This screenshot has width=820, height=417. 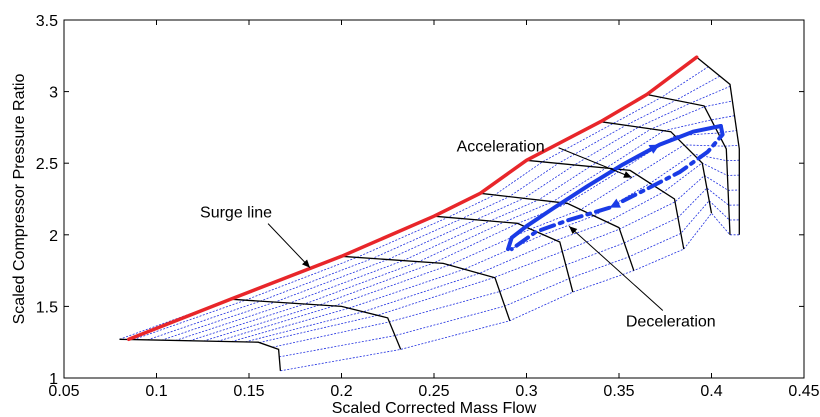 I want to click on deceleration-trajectory, so click(x=617, y=188).